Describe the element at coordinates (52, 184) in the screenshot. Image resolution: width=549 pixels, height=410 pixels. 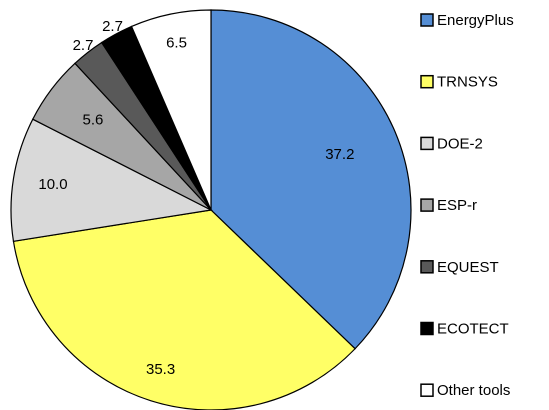
I see `data-label: 10.0` at that location.